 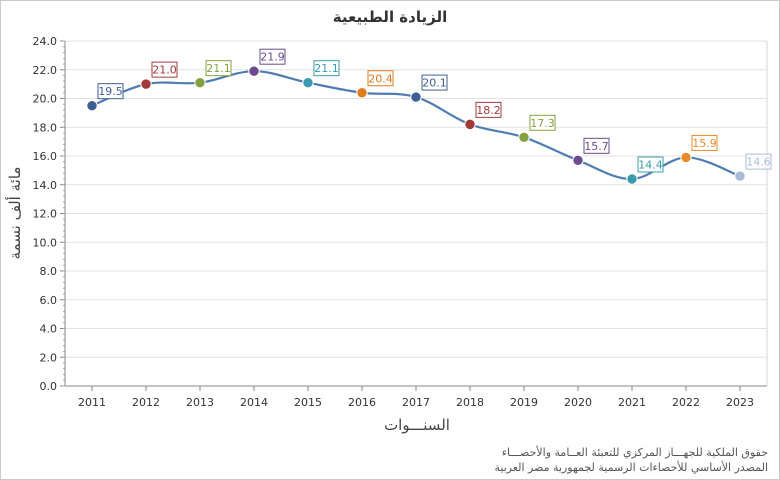 I want to click on data-label-text: 20.4, so click(x=380, y=78).